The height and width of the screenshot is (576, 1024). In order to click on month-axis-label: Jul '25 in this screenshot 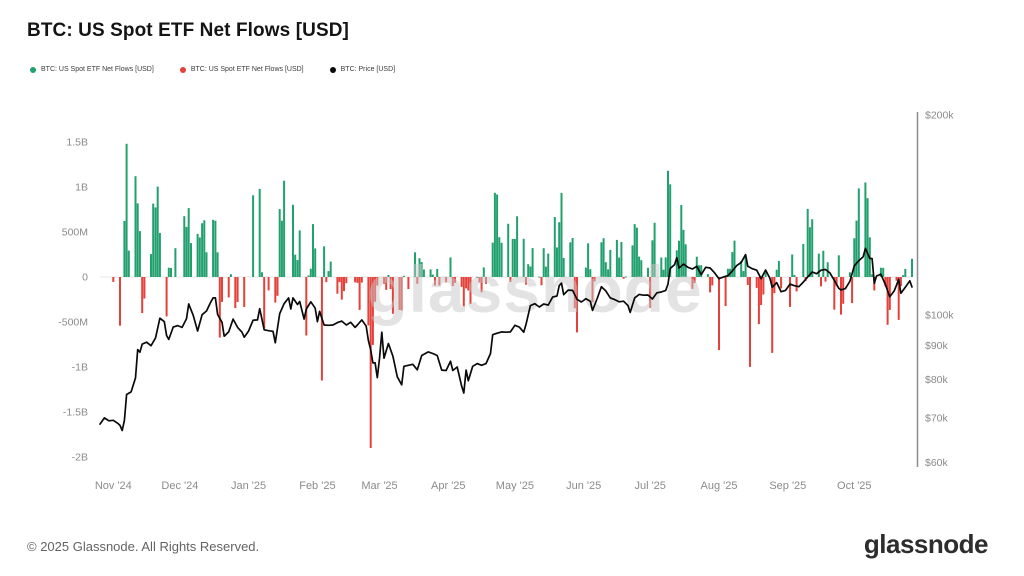, I will do `click(649, 486)`.